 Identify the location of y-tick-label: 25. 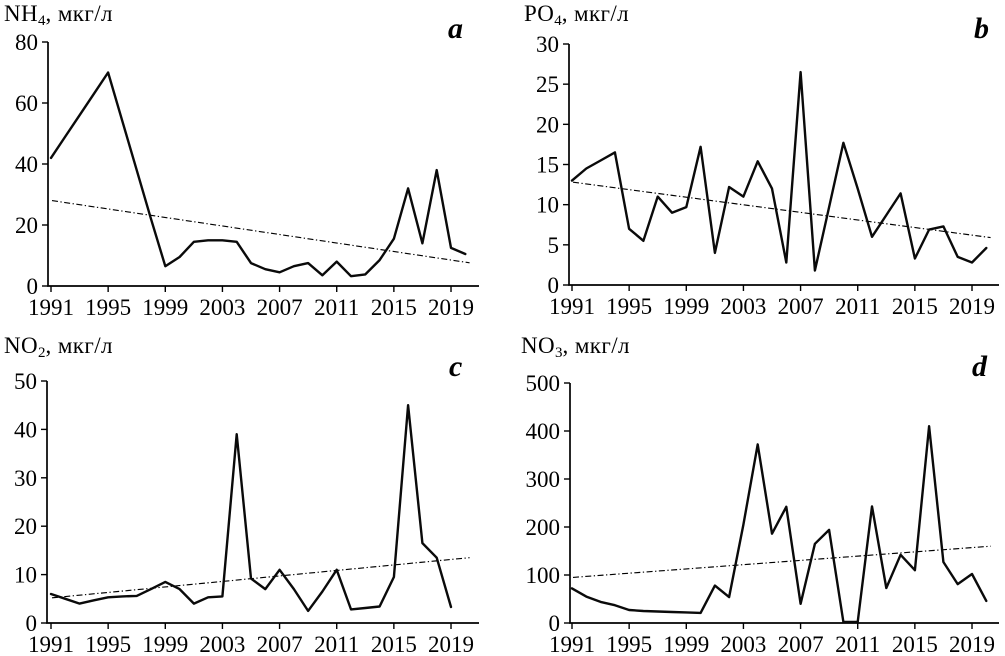
(547, 84).